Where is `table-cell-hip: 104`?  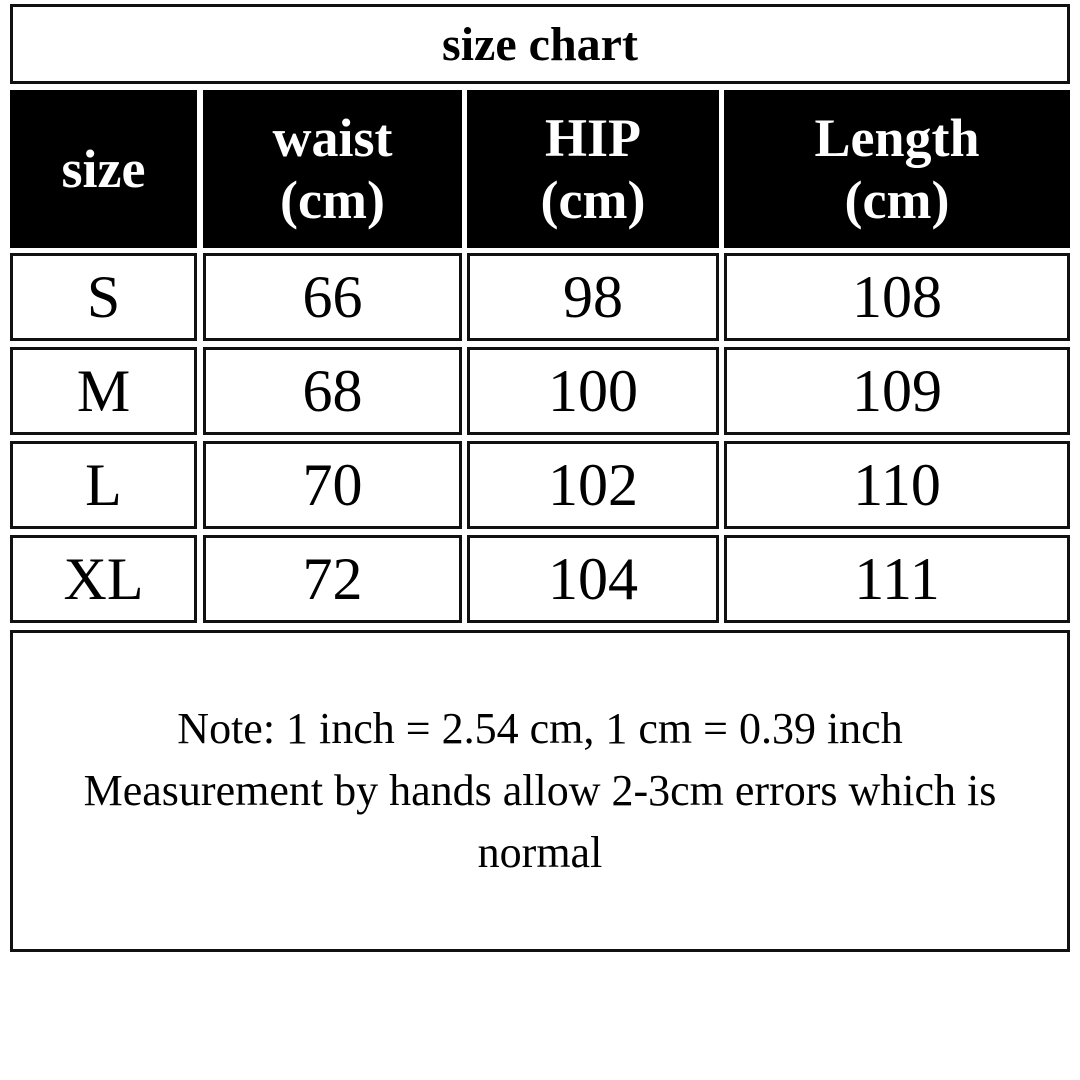
table-cell-hip: 104 is located at coordinates (593, 579).